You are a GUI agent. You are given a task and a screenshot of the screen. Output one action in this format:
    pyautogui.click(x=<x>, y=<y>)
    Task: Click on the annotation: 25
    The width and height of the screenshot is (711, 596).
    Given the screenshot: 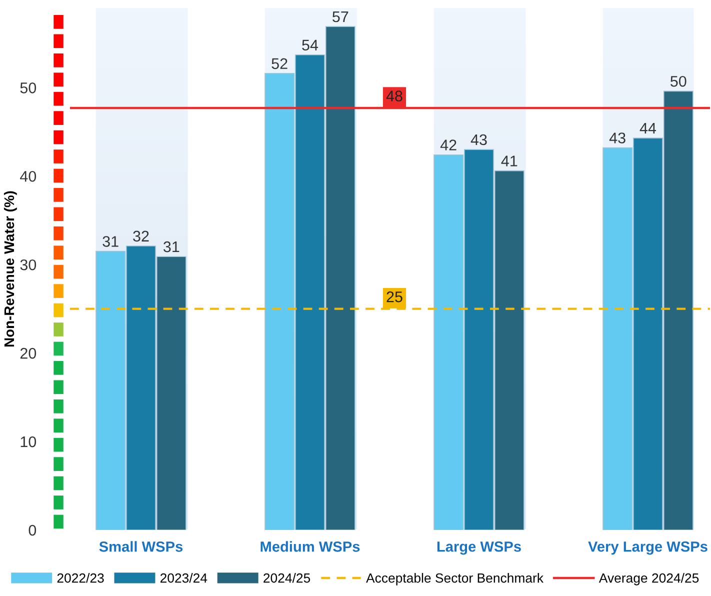 What is the action you would take?
    pyautogui.click(x=394, y=296)
    